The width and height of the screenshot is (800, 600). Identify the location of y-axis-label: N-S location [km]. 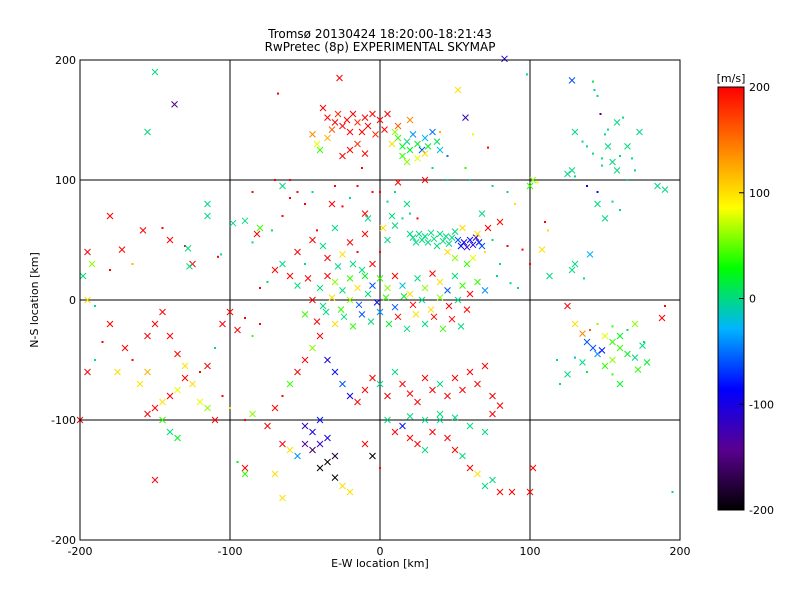
(34, 300).